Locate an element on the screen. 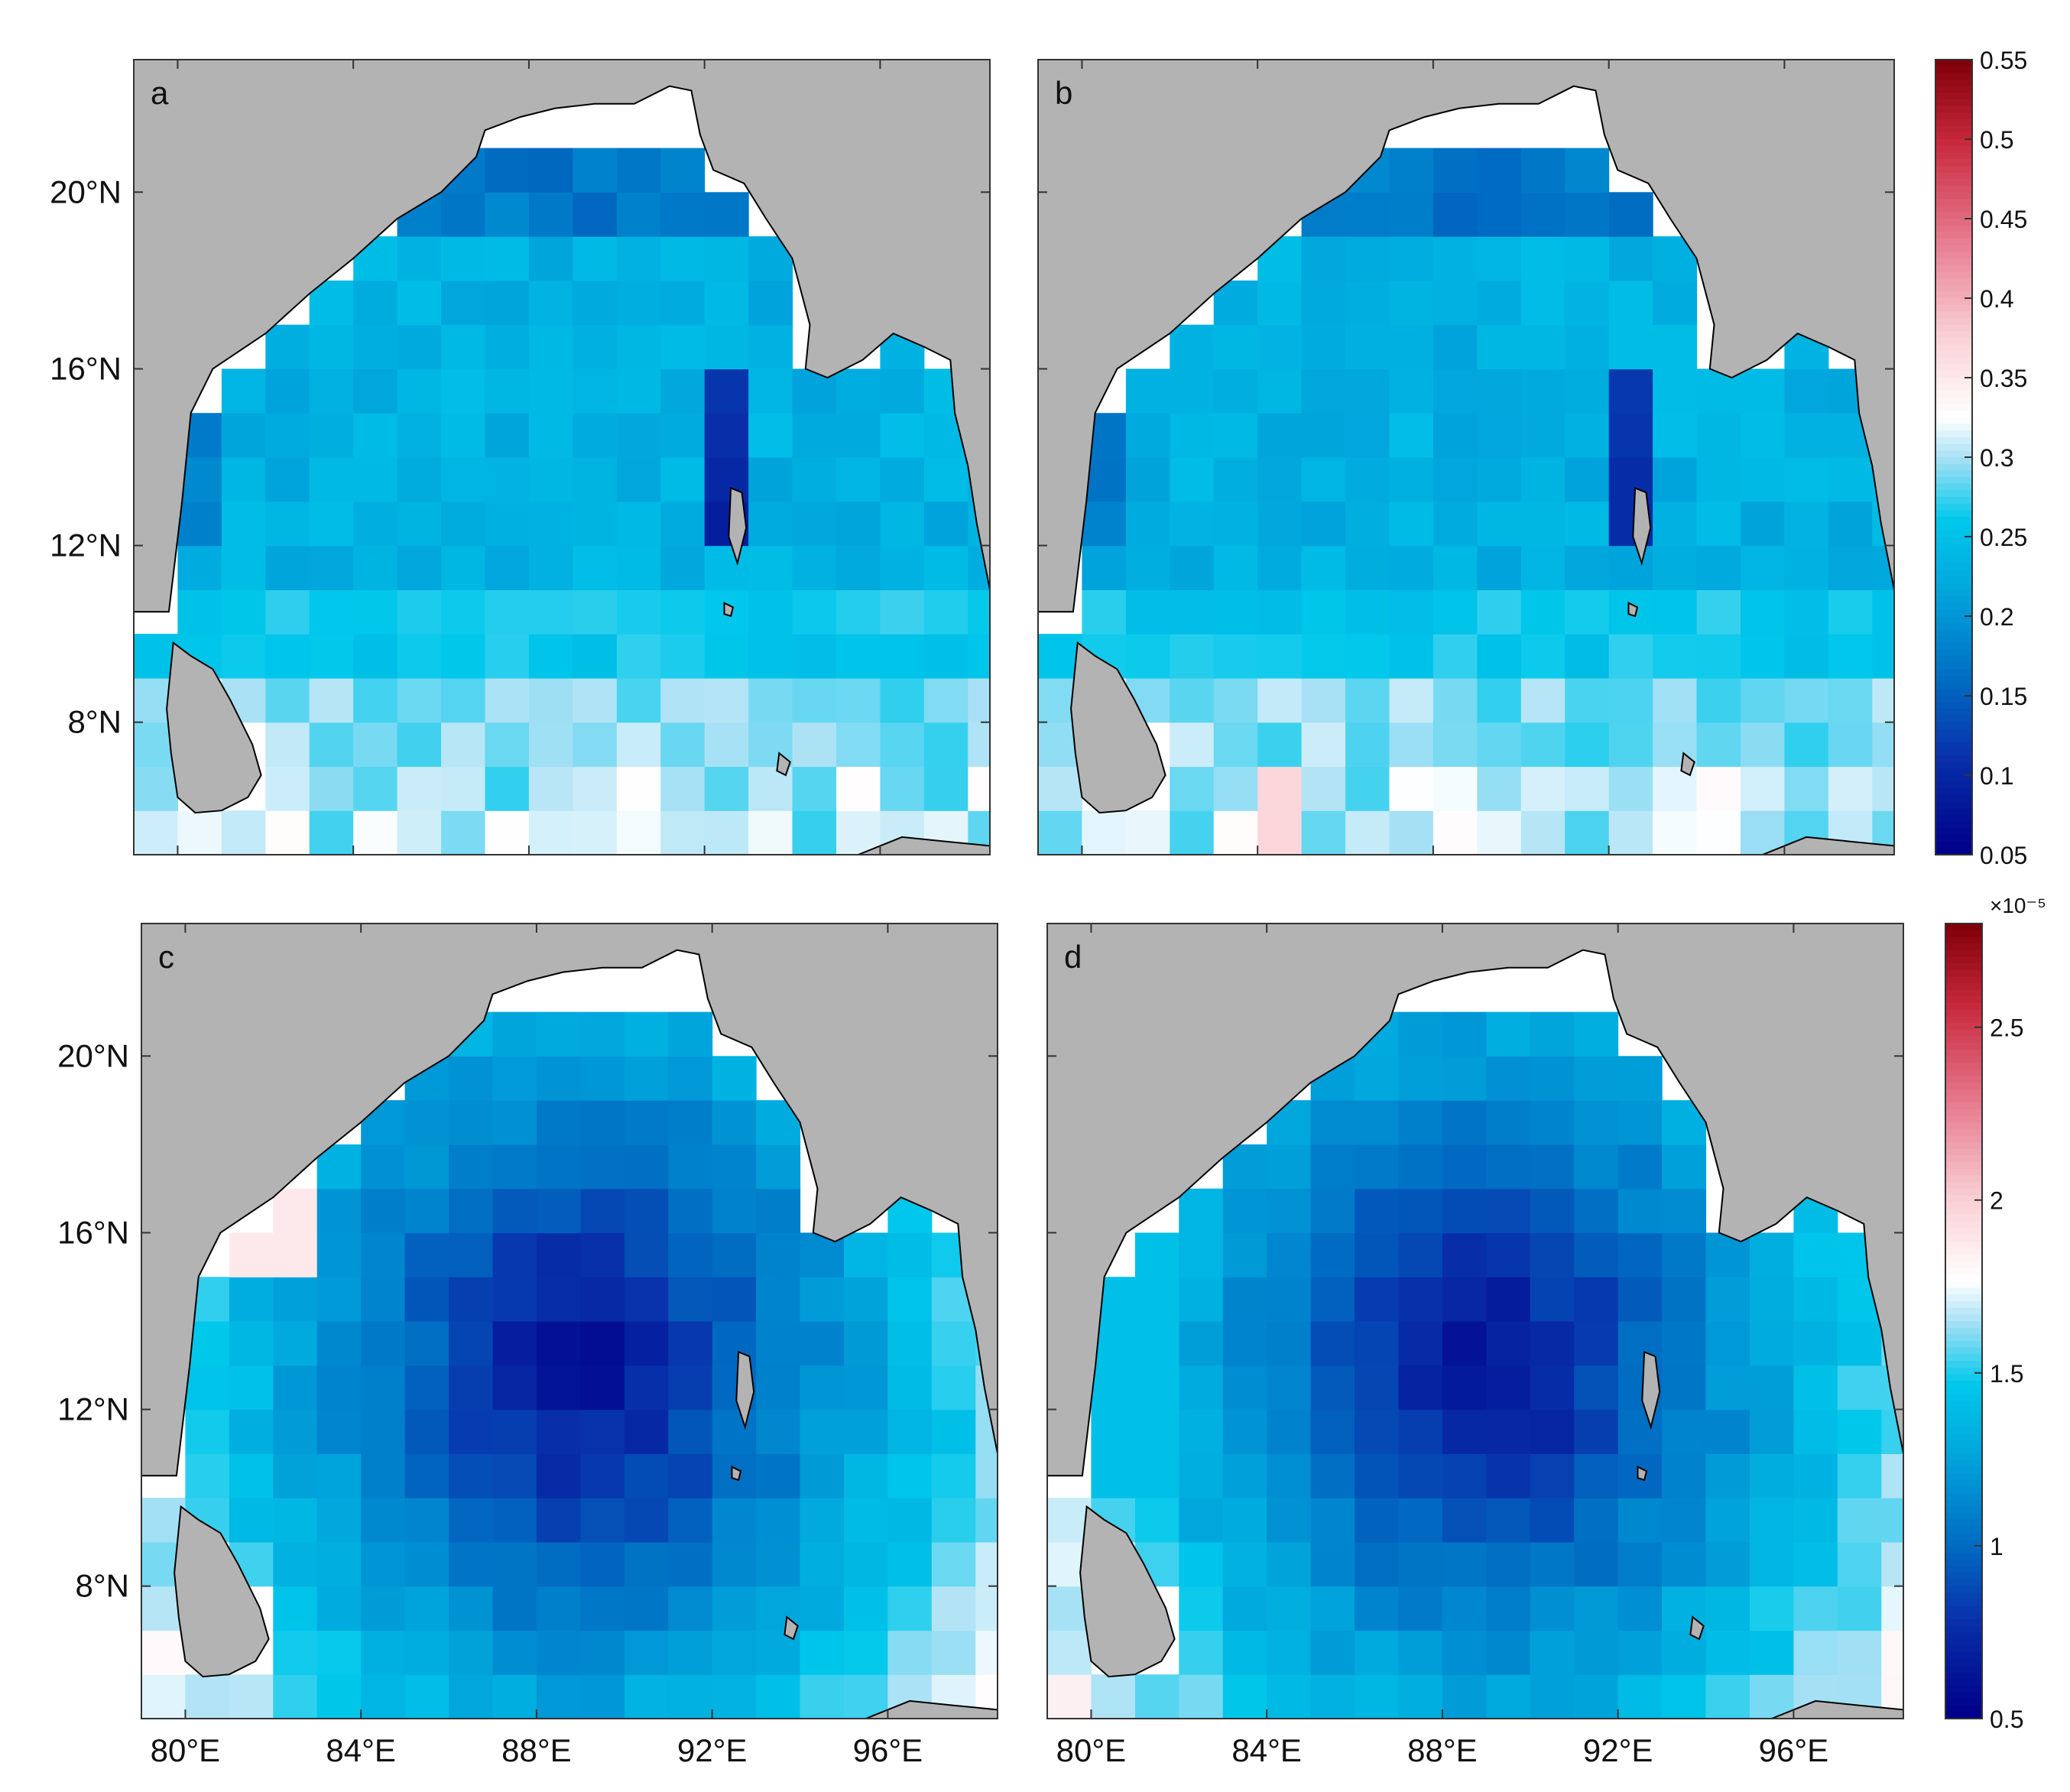  colorbar-tick-label: 0.1 is located at coordinates (1996, 776).